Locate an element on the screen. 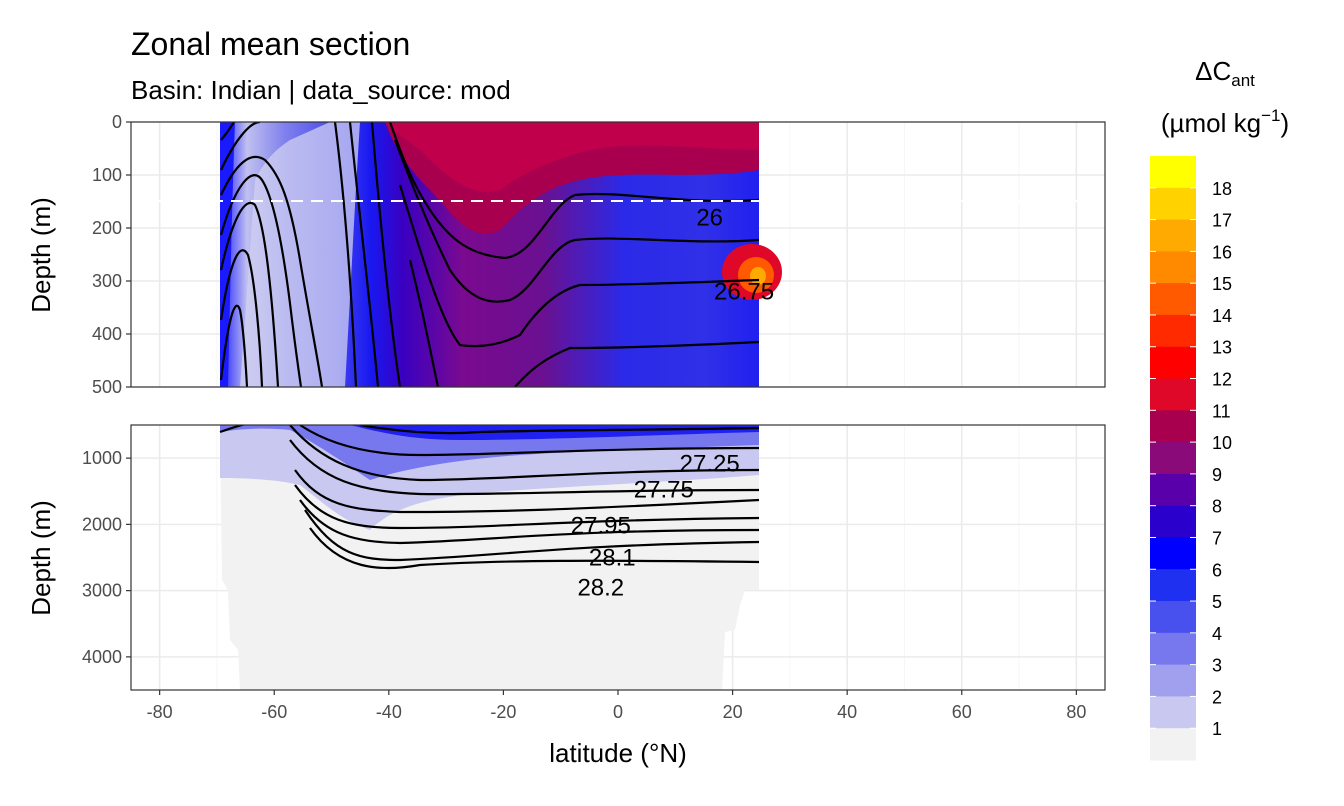  y-tick-label: 2000 is located at coordinates (102, 524).